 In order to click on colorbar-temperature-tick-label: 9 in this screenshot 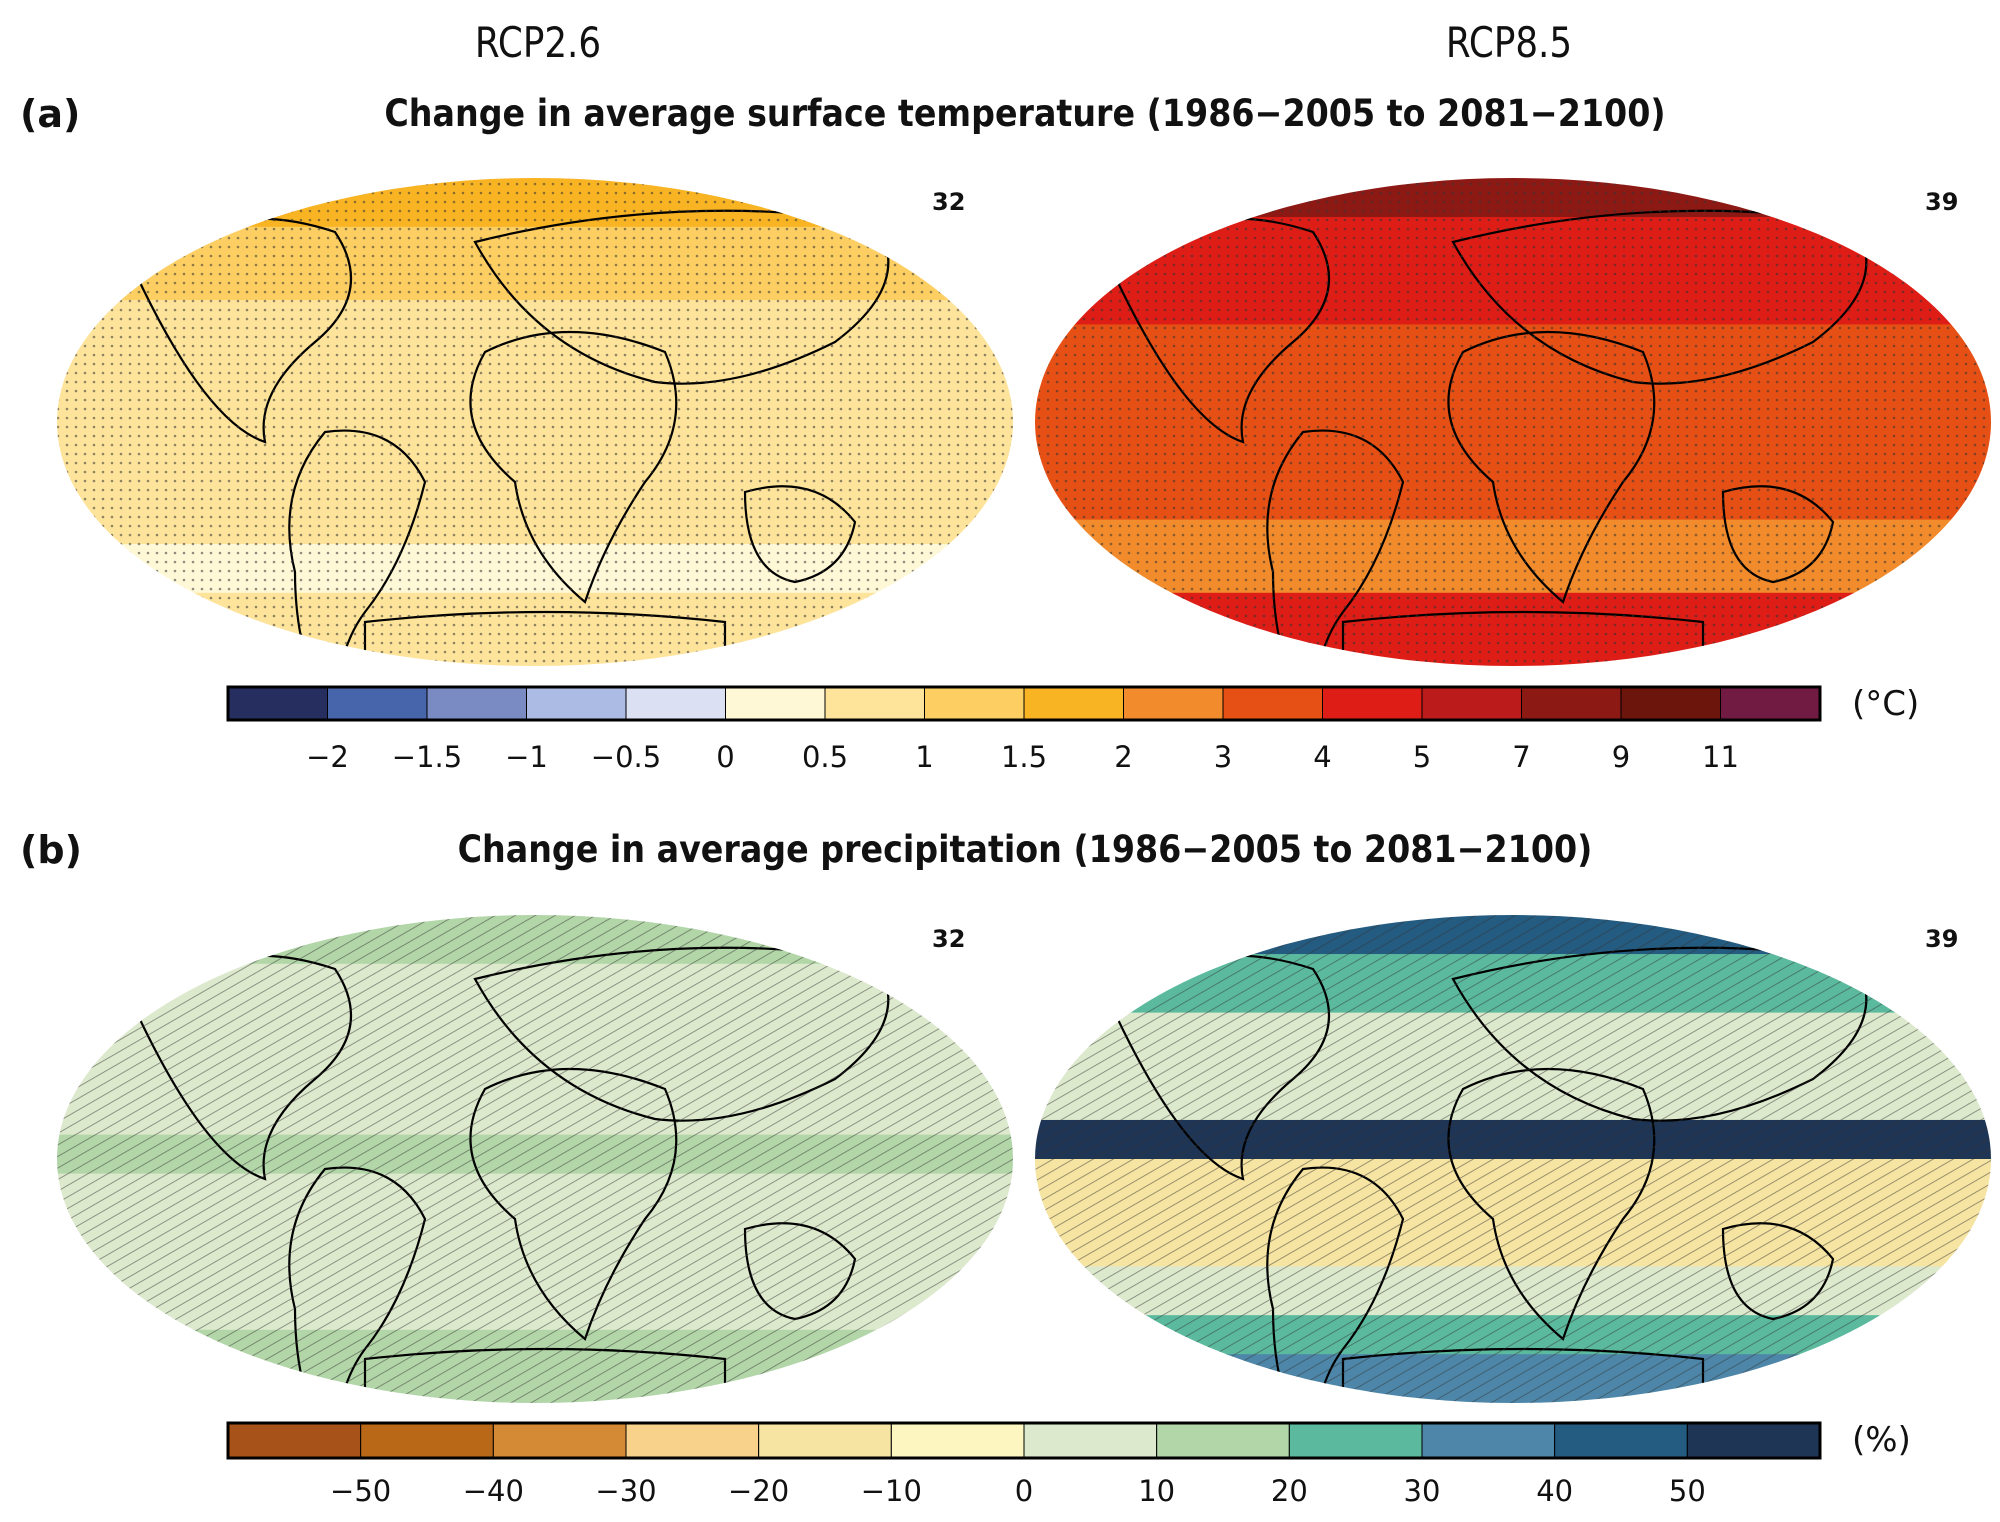, I will do `click(1621, 757)`.